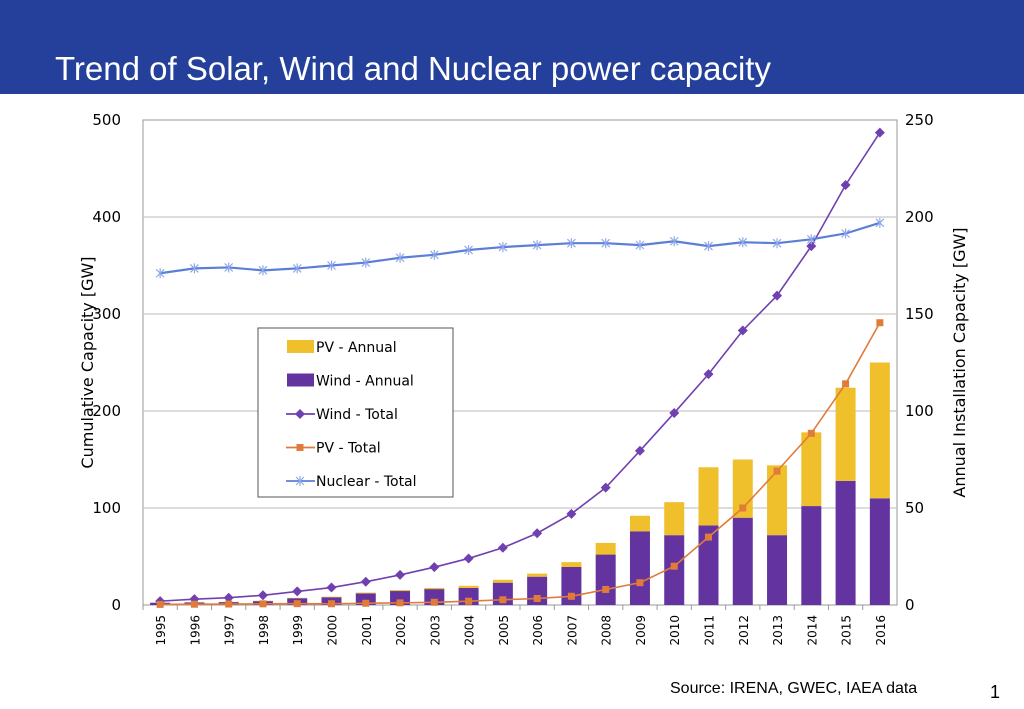 This screenshot has height=709, width=1024. Describe the element at coordinates (87, 362) in the screenshot. I see `y-left-axis-label: Cumulative Capacity [GW]` at that location.